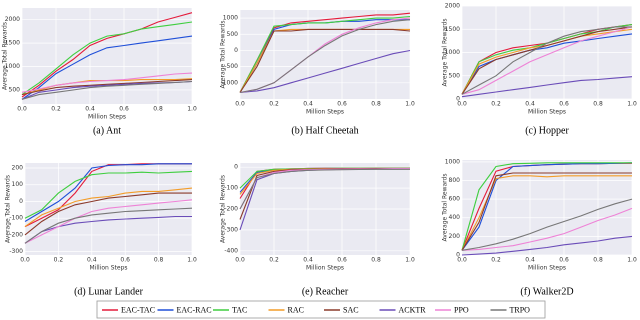  What do you see at coordinates (455, 180) in the screenshot?
I see `y-tick-label: 800` at bounding box center [455, 180].